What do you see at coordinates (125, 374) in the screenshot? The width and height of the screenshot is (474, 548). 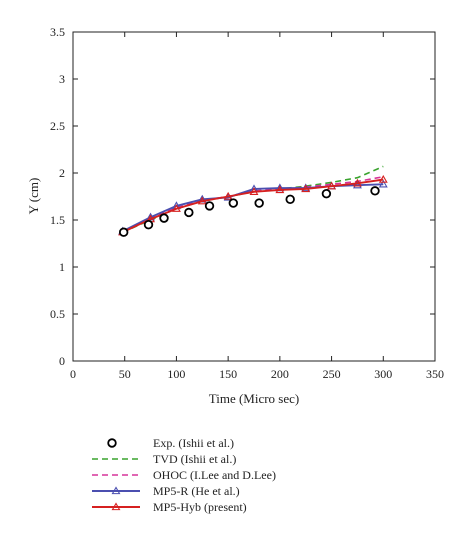 I see `x-tick-label: 50` at bounding box center [125, 374].